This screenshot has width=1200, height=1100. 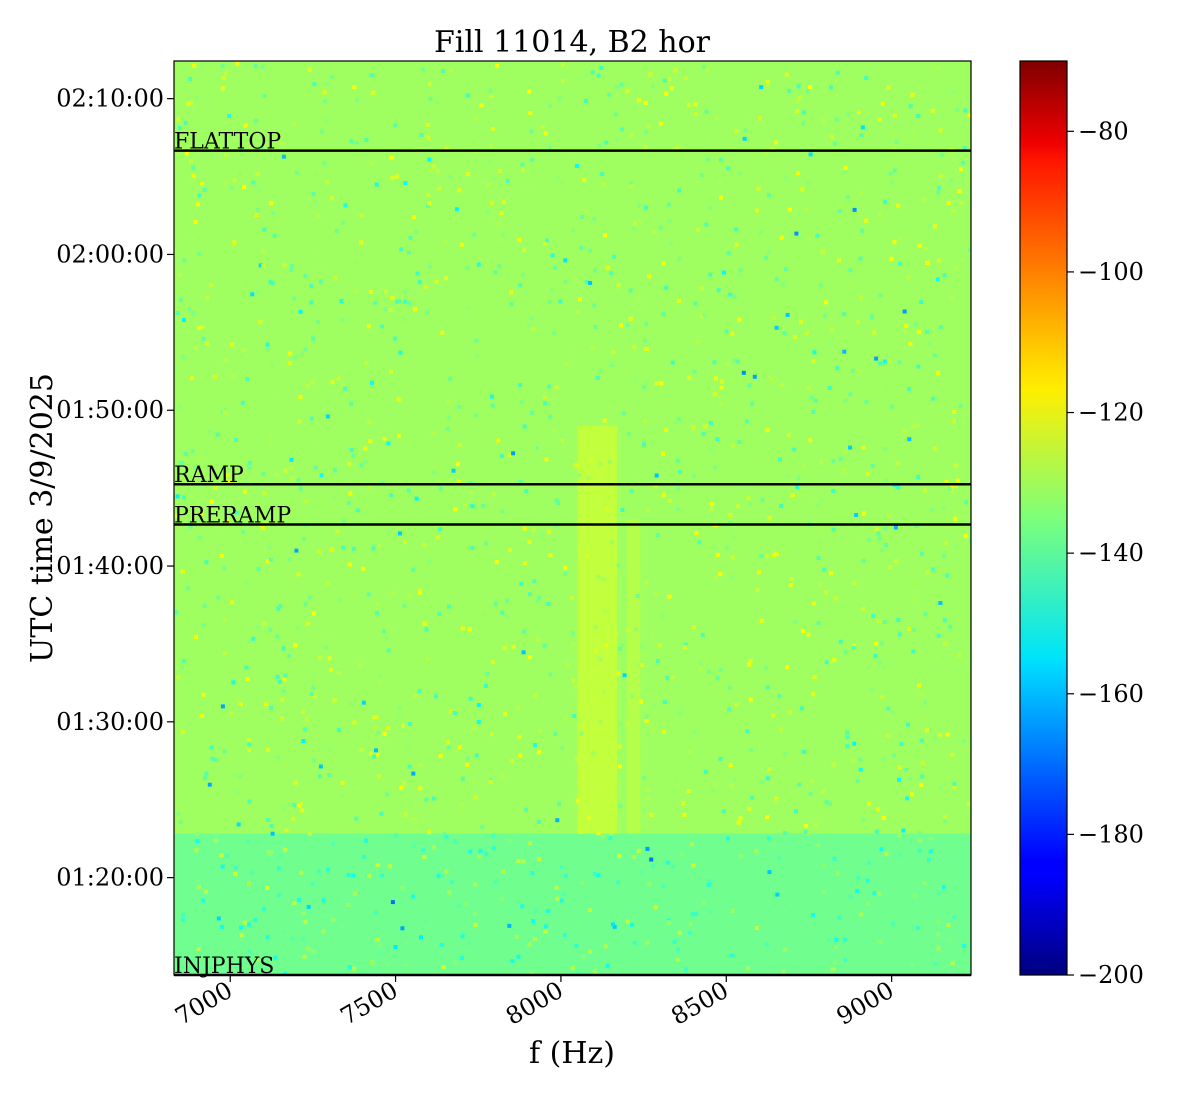 What do you see at coordinates (865, 1003) in the screenshot?
I see `x-tick-label: 9000` at bounding box center [865, 1003].